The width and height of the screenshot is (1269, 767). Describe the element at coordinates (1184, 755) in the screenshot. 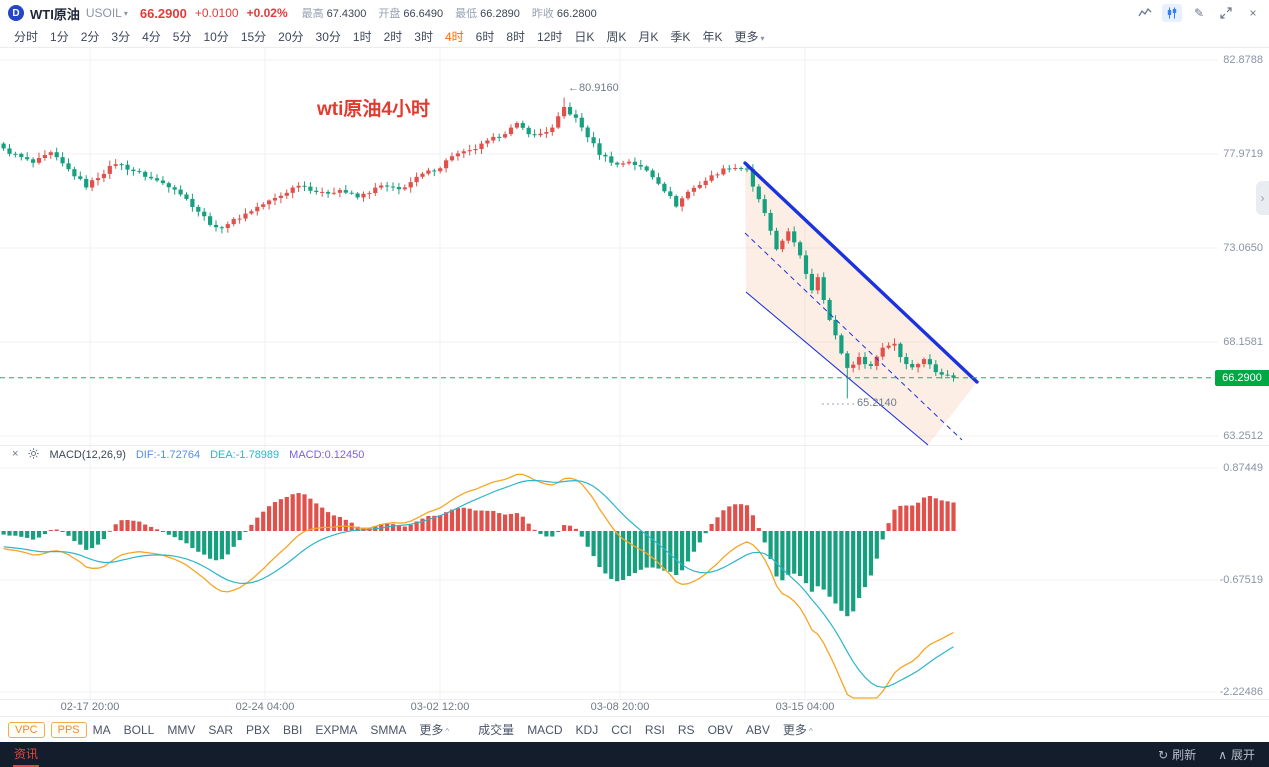

I see `refresh-label: 刷新` at that location.